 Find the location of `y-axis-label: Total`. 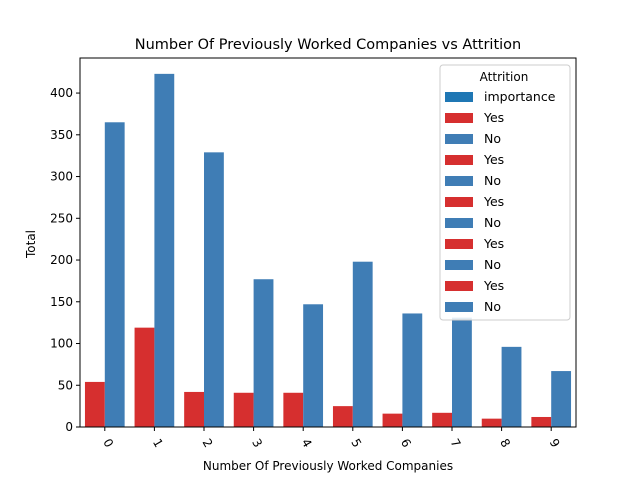

y-axis-label: Total is located at coordinates (31, 244).